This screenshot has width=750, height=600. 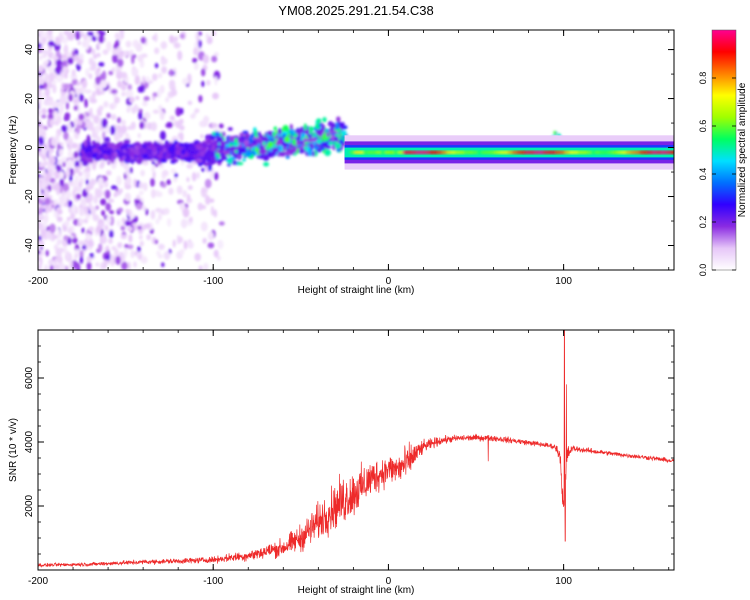 What do you see at coordinates (717, 174) in the screenshot?
I see `colorbar-ticks: 0.0 0.2 0.4 0.6 0.8` at bounding box center [717, 174].